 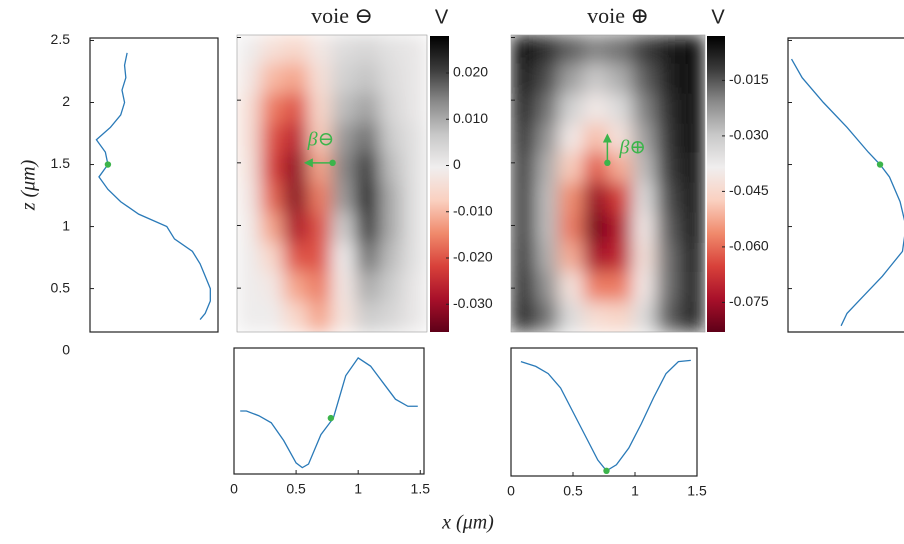 I want to click on heatmap, so click(x=332, y=183).